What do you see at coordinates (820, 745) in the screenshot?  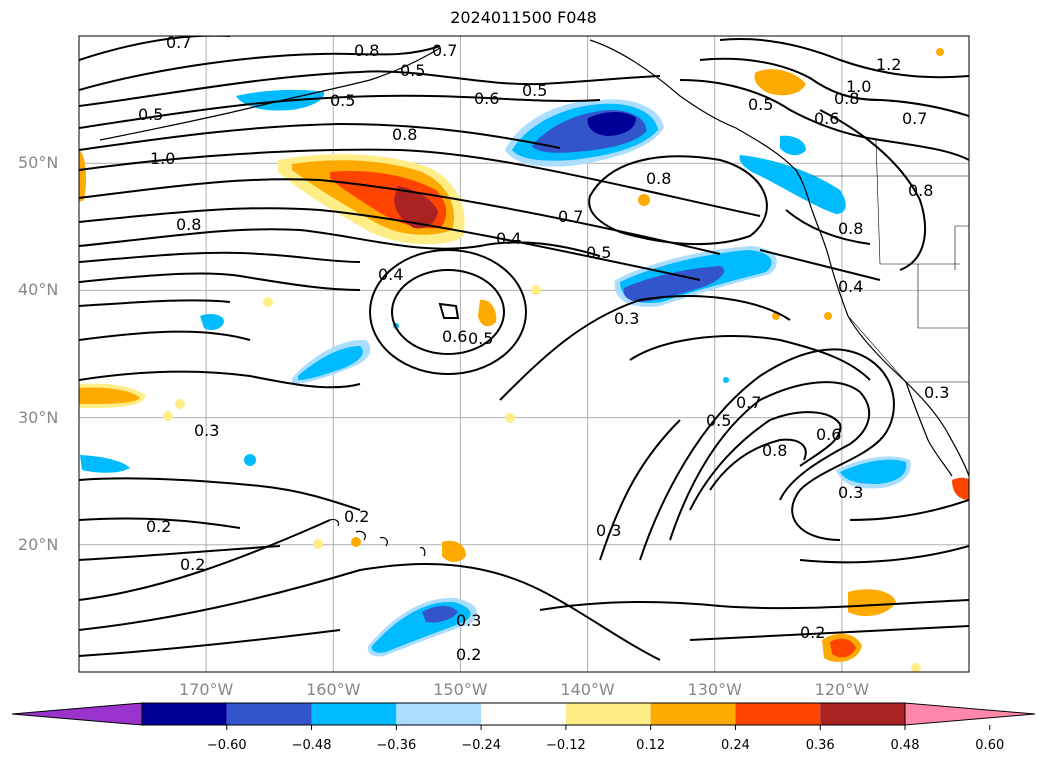 I see `colorbar-tick-label: 0.36` at bounding box center [820, 745].